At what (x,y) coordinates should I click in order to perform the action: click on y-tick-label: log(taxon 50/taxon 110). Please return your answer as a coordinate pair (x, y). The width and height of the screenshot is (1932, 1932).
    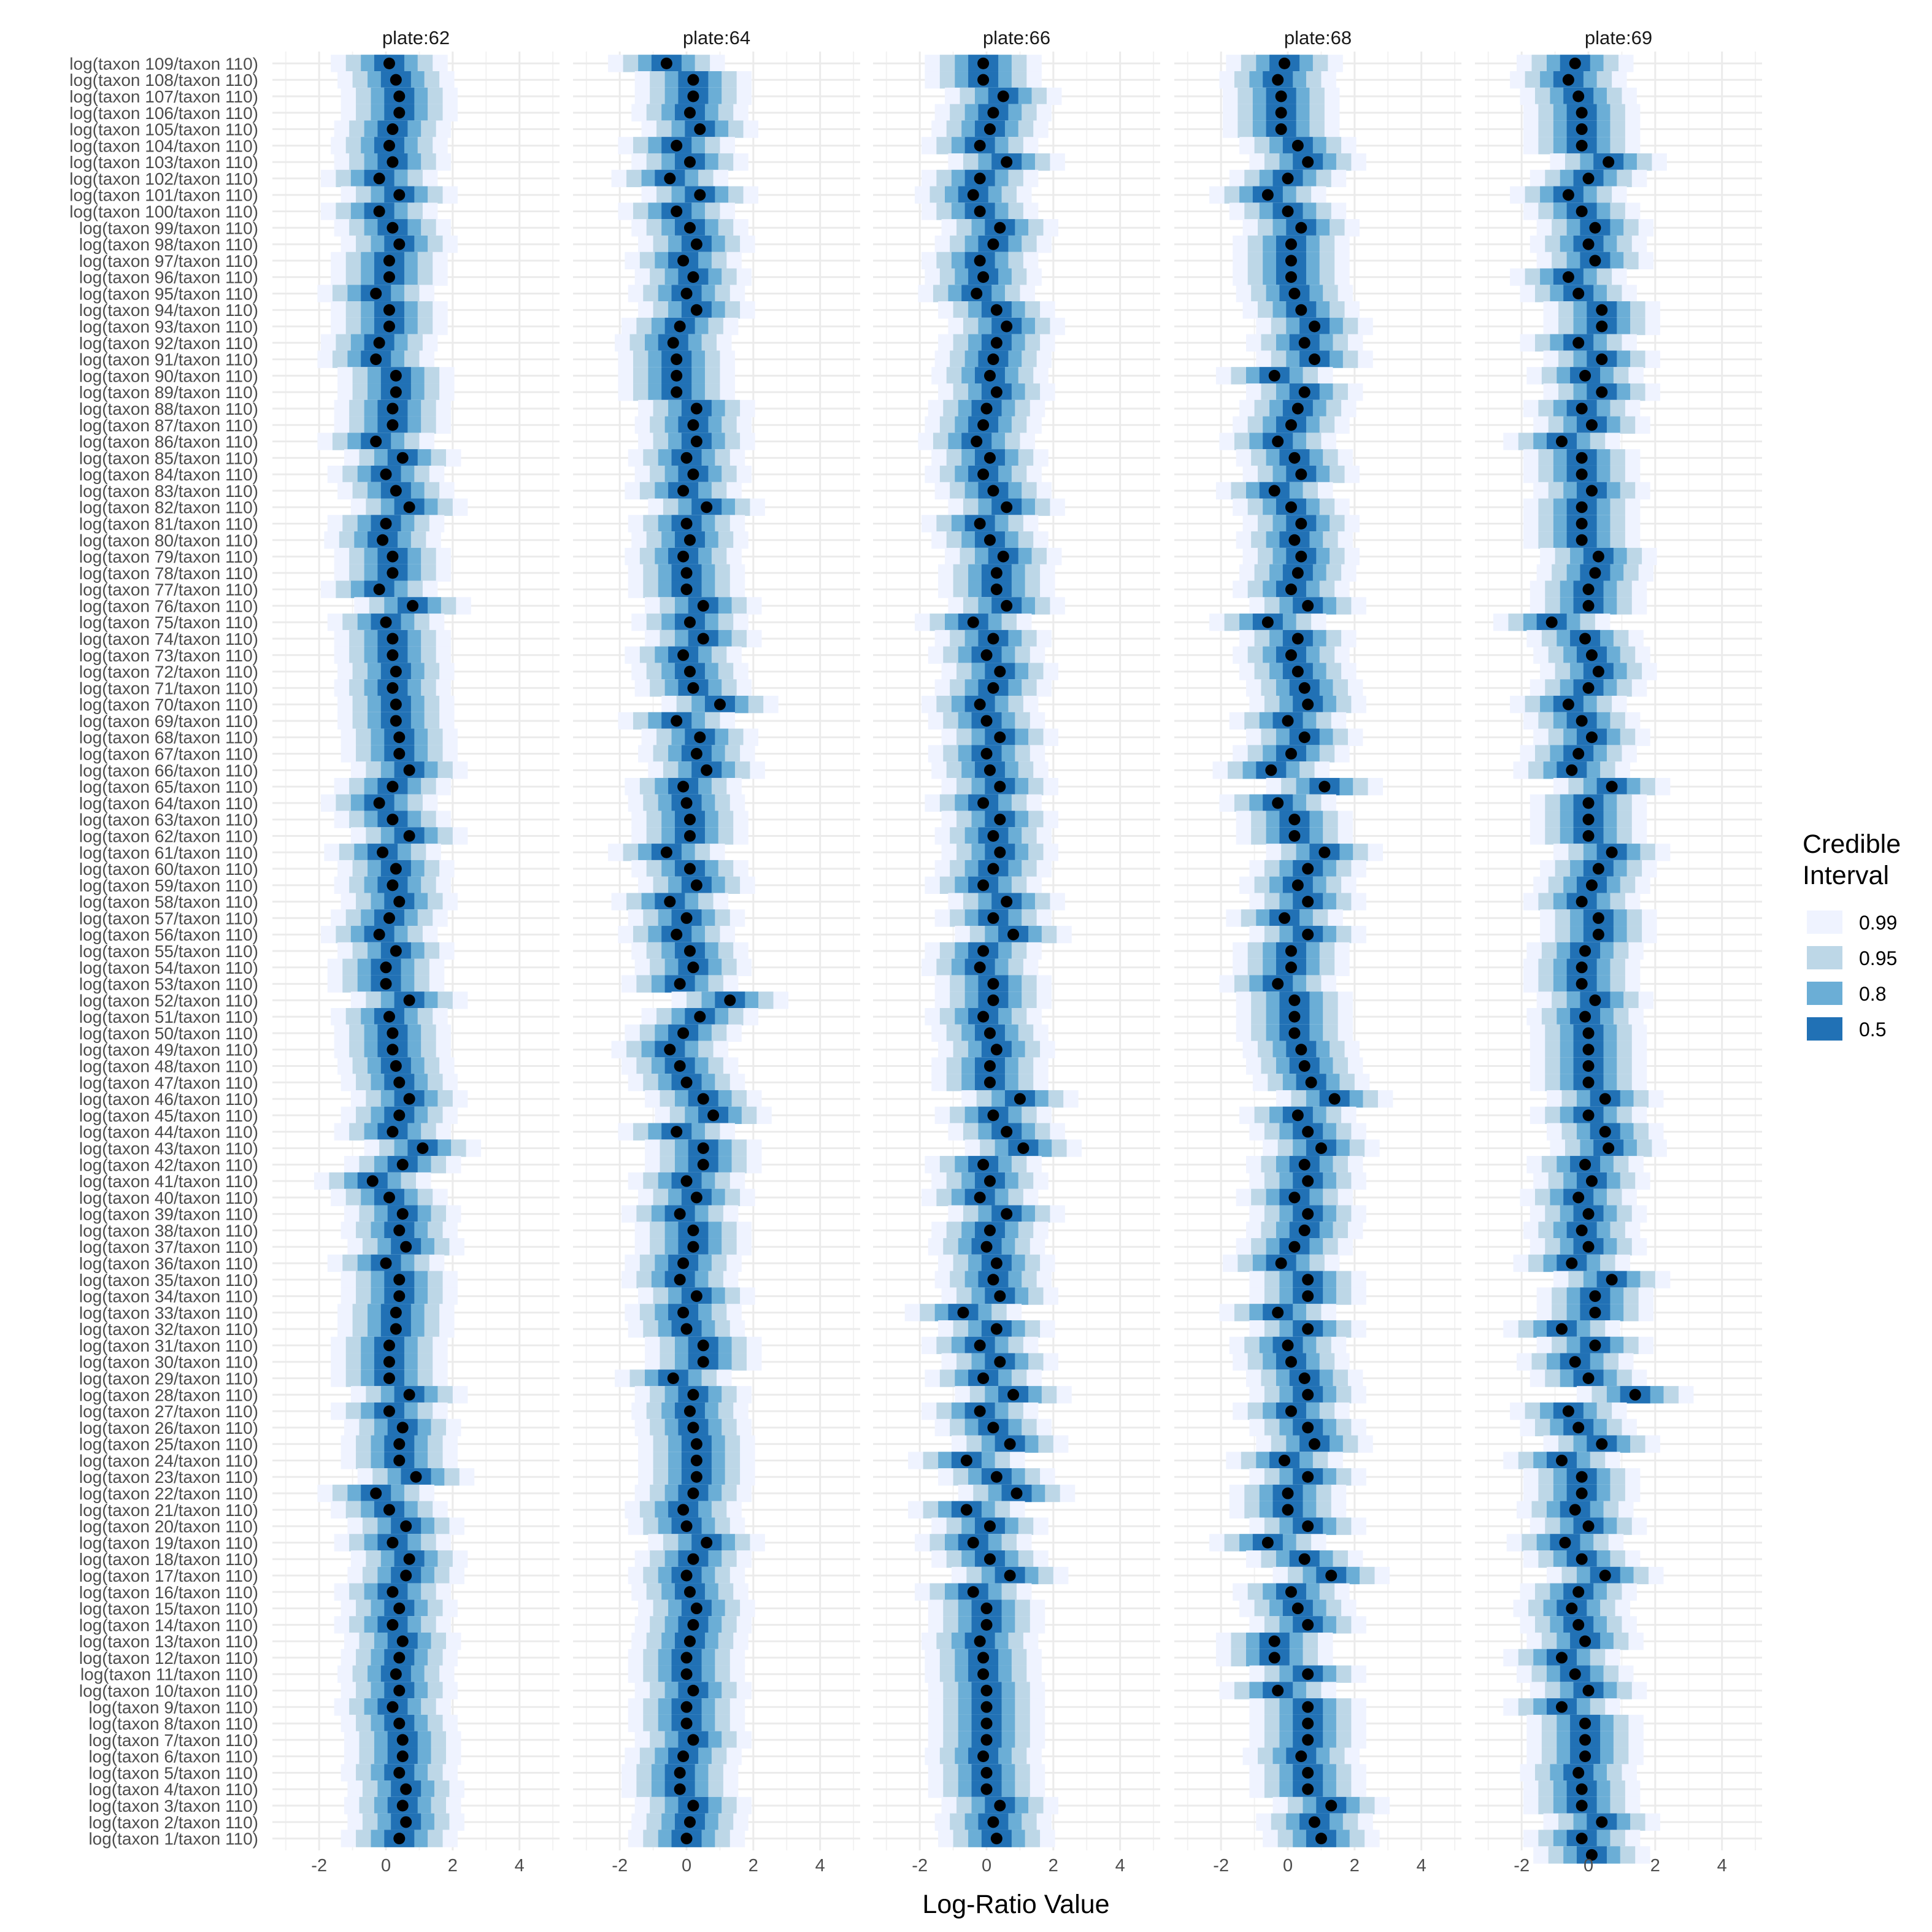
    Looking at the image, I should click on (168, 1033).